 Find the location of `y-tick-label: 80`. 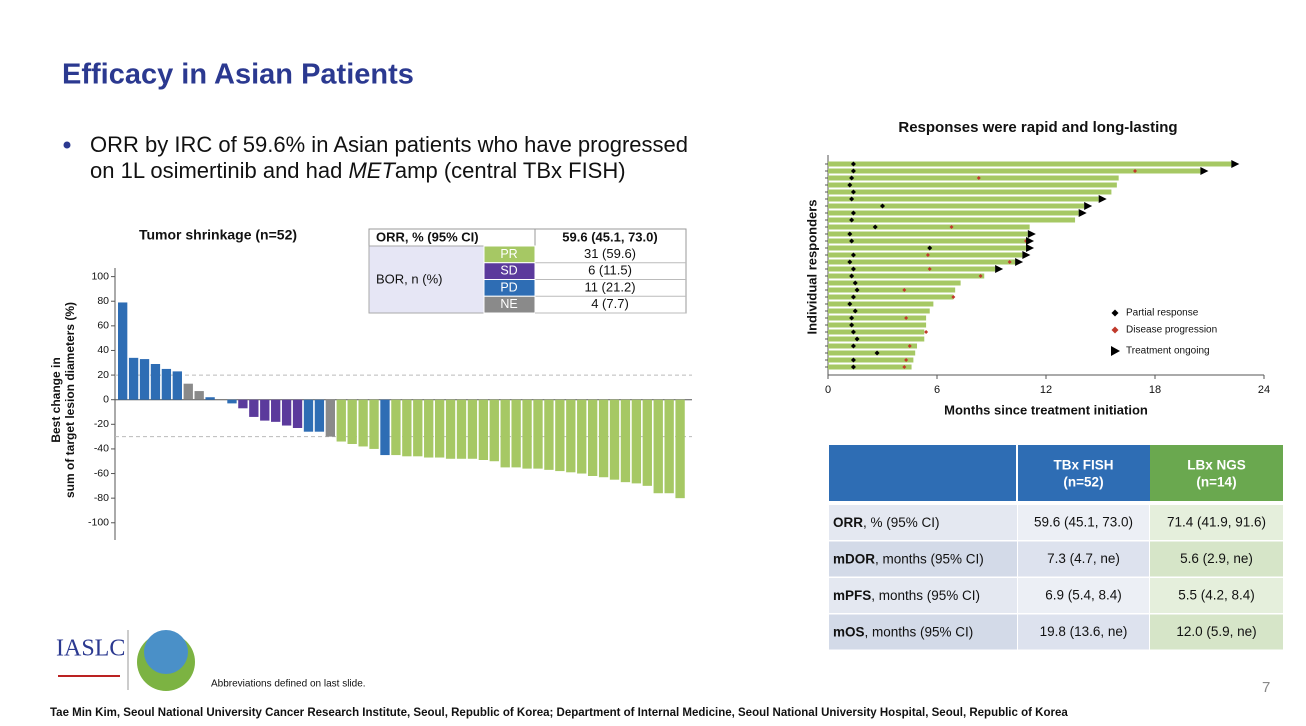

y-tick-label: 80 is located at coordinates (103, 301).